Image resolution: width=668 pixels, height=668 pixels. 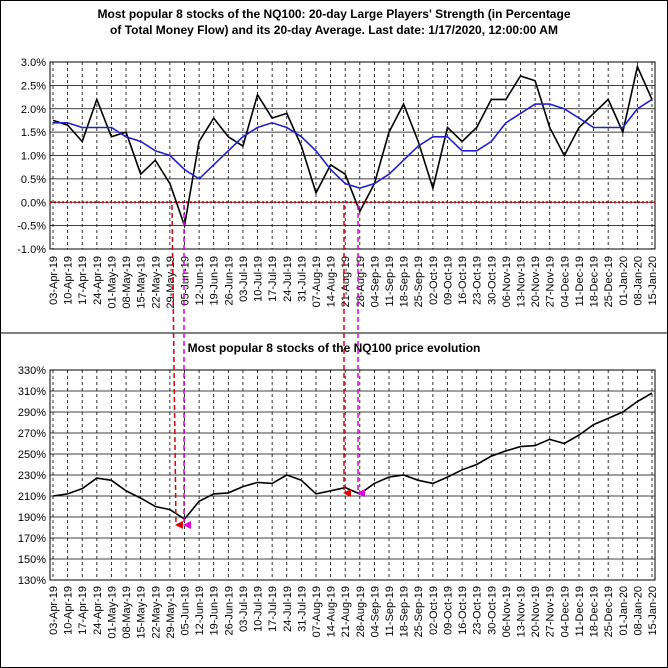 What do you see at coordinates (32, 518) in the screenshot?
I see `y-tick-label: 190%` at bounding box center [32, 518].